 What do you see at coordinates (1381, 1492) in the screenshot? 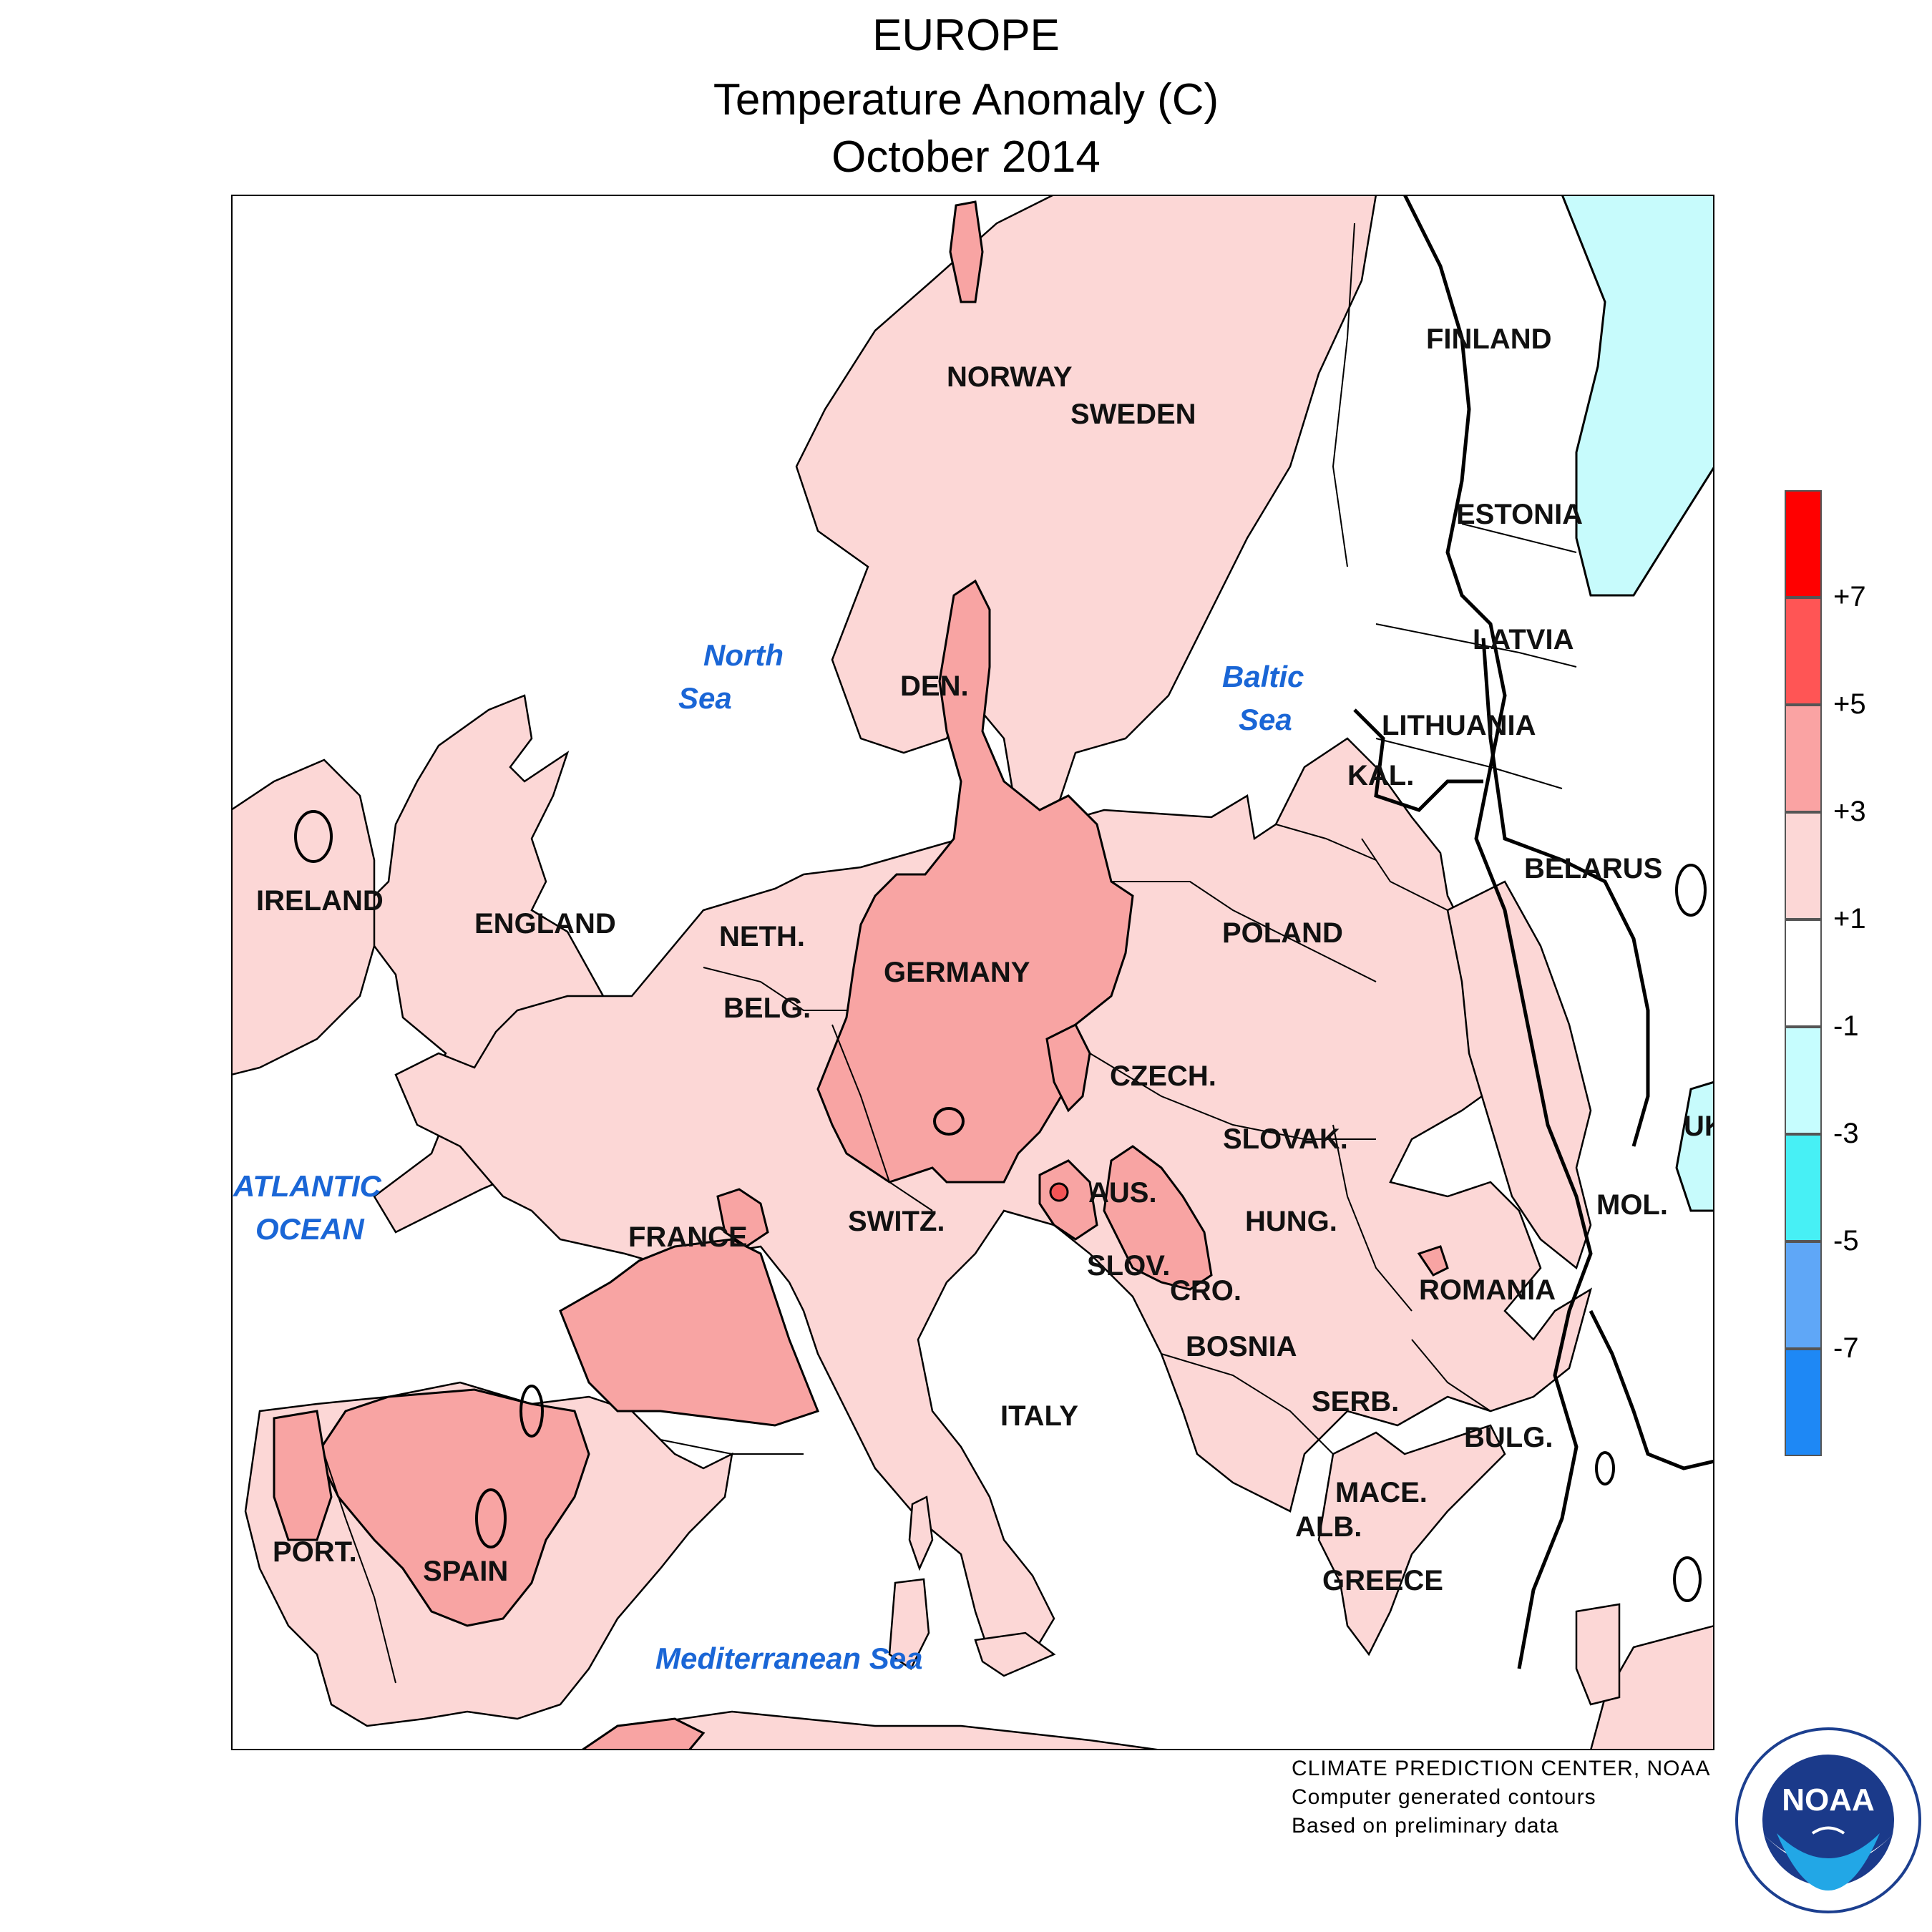
I see `label-macedonia: MACE.` at bounding box center [1381, 1492].